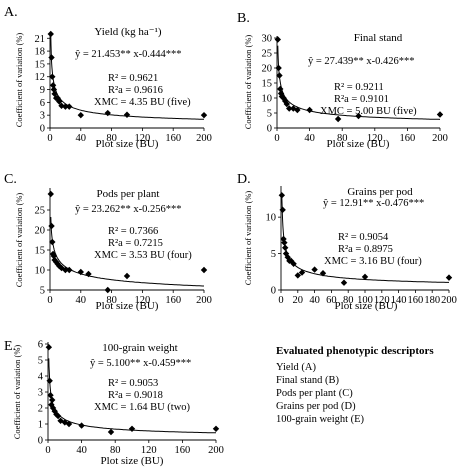  Describe the element at coordinates (40, 39) in the screenshot. I see `y-tick-label: 21` at that location.